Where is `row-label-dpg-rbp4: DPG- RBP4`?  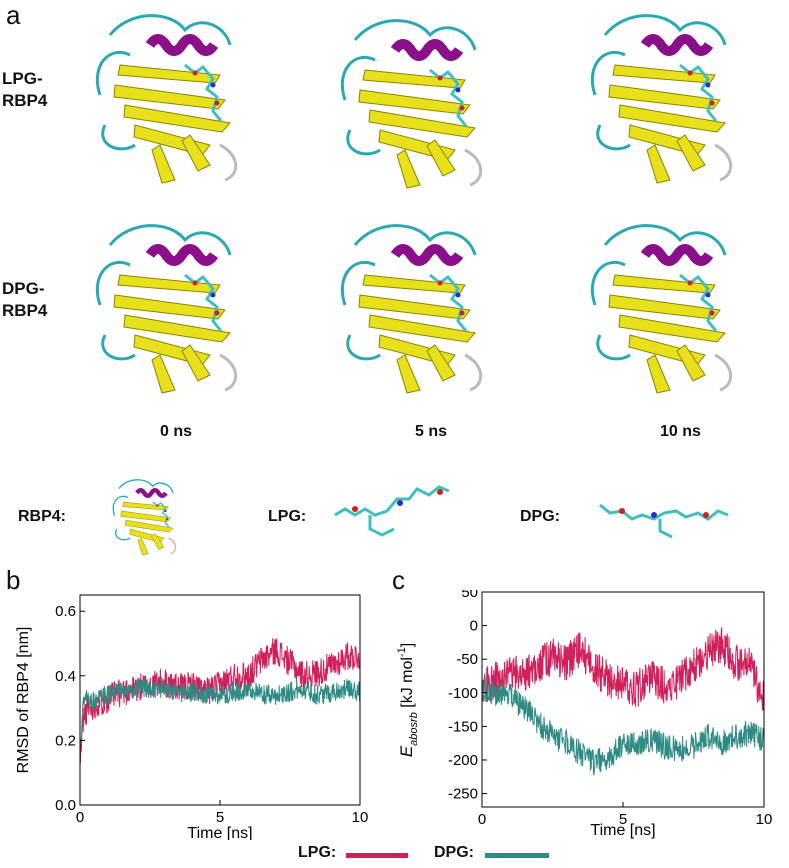
row-label-dpg-rbp4: DPG- RBP4 is located at coordinates (25, 299).